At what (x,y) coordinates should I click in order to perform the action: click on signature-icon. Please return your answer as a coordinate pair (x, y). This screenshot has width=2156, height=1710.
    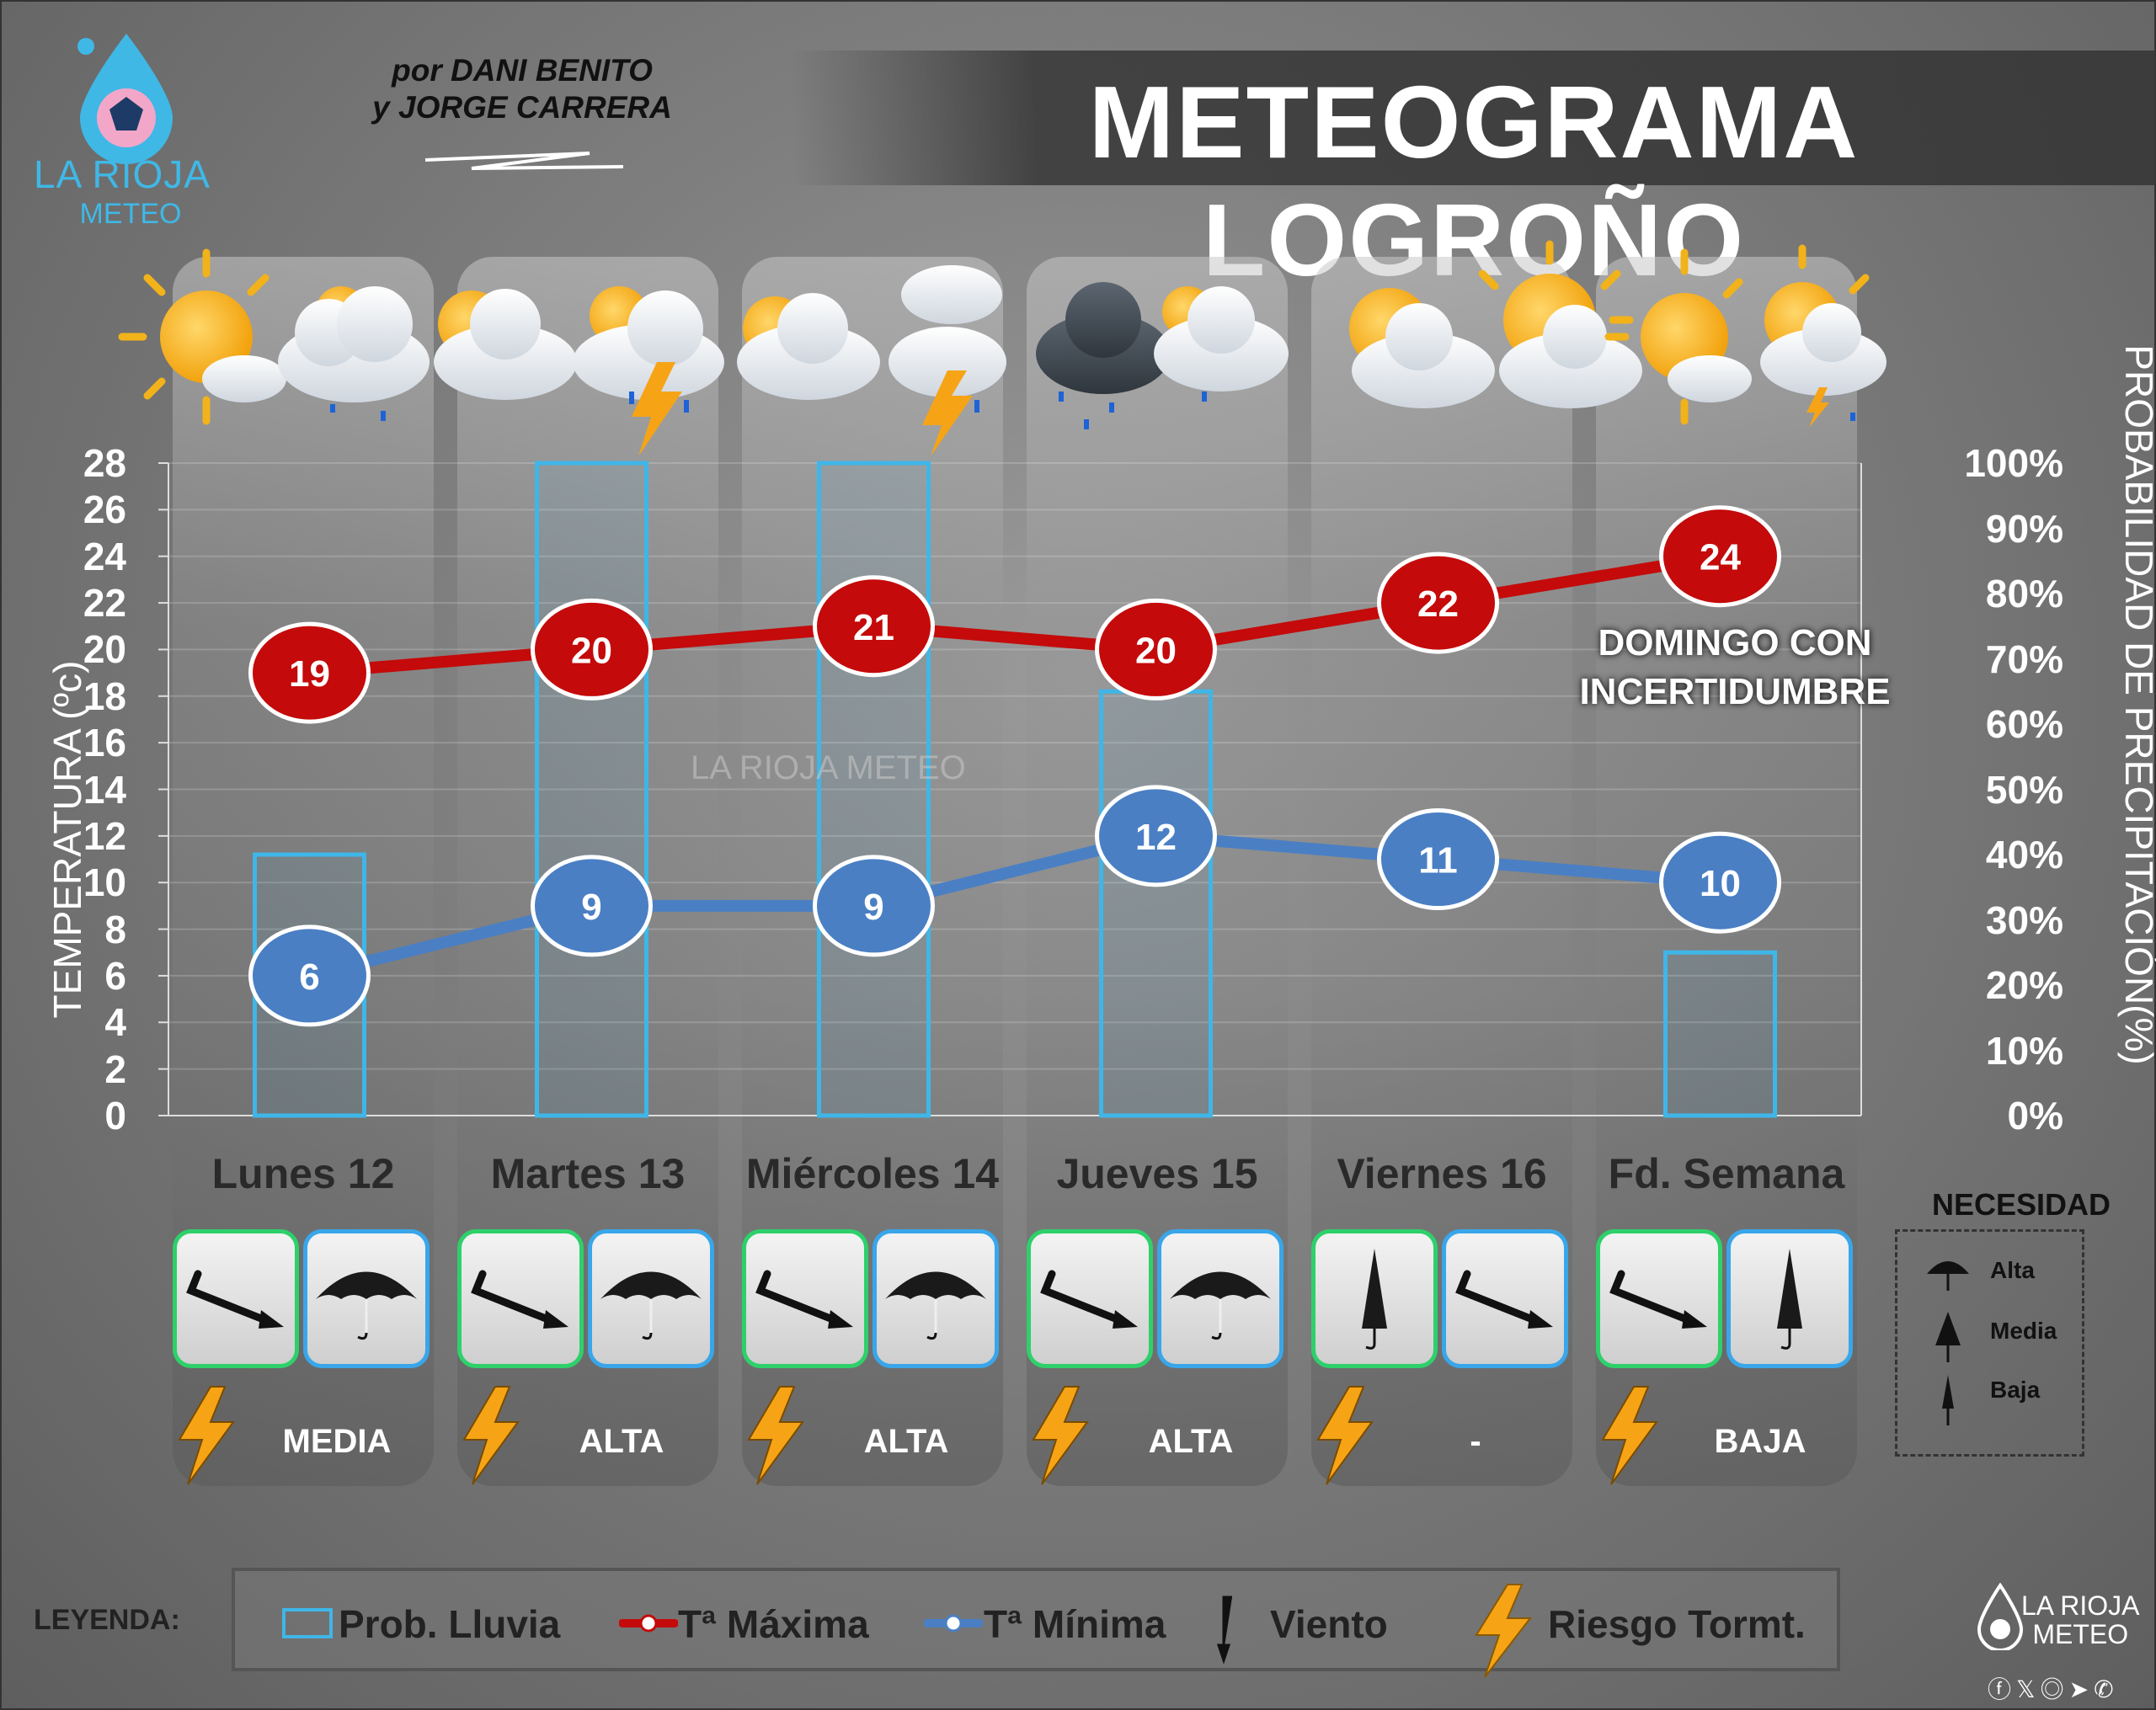
    Looking at the image, I should click on (524, 161).